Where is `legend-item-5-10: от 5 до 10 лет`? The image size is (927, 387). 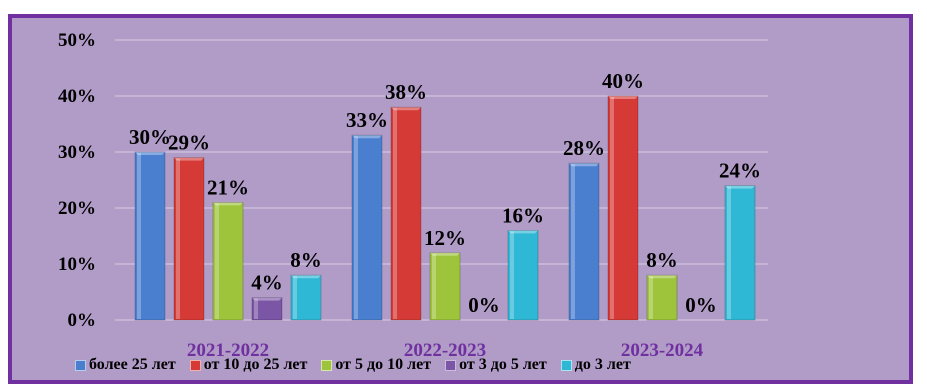
legend-item-5-10: от 5 до 10 лет is located at coordinates (376, 365).